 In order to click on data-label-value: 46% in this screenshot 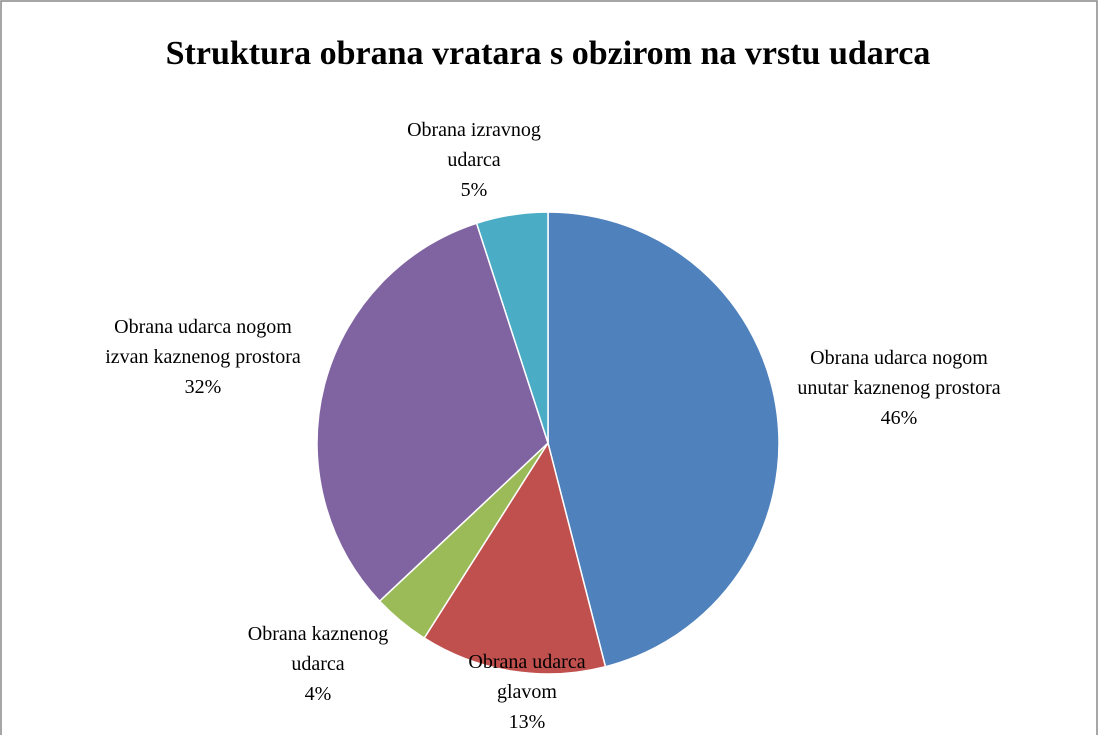, I will do `click(899, 418)`.